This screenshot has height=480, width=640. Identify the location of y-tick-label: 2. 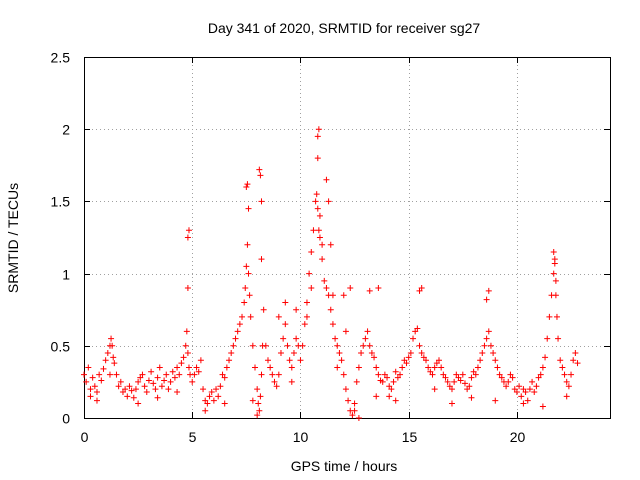
(66, 130).